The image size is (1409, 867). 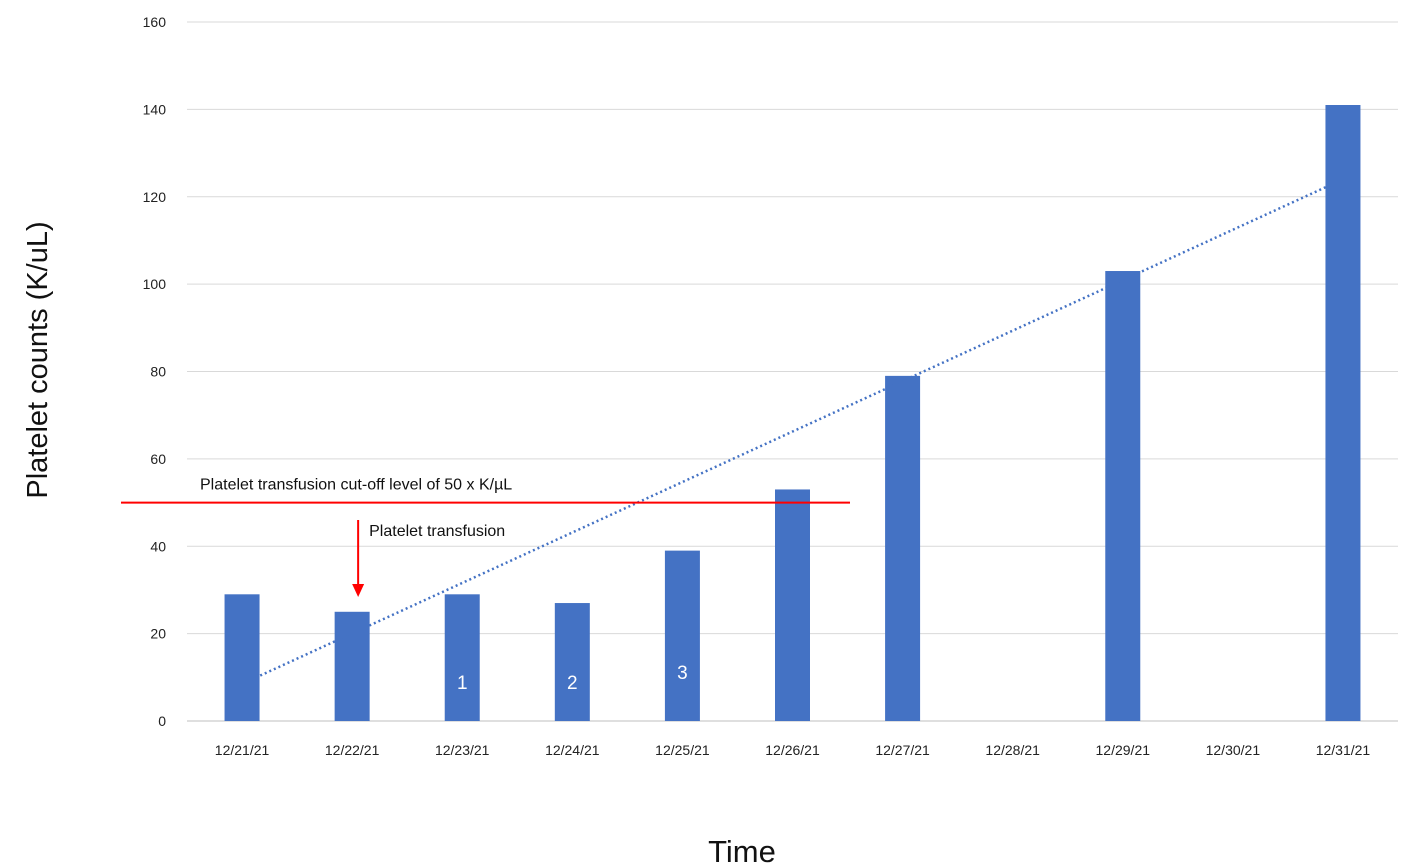 I want to click on y-tick-label: 160, so click(x=155, y=22).